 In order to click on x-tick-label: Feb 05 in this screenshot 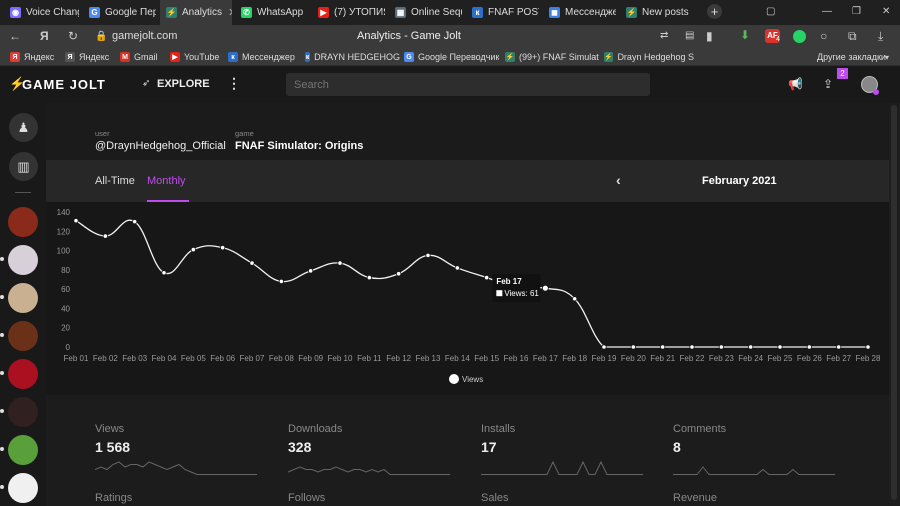, I will do `click(193, 358)`.